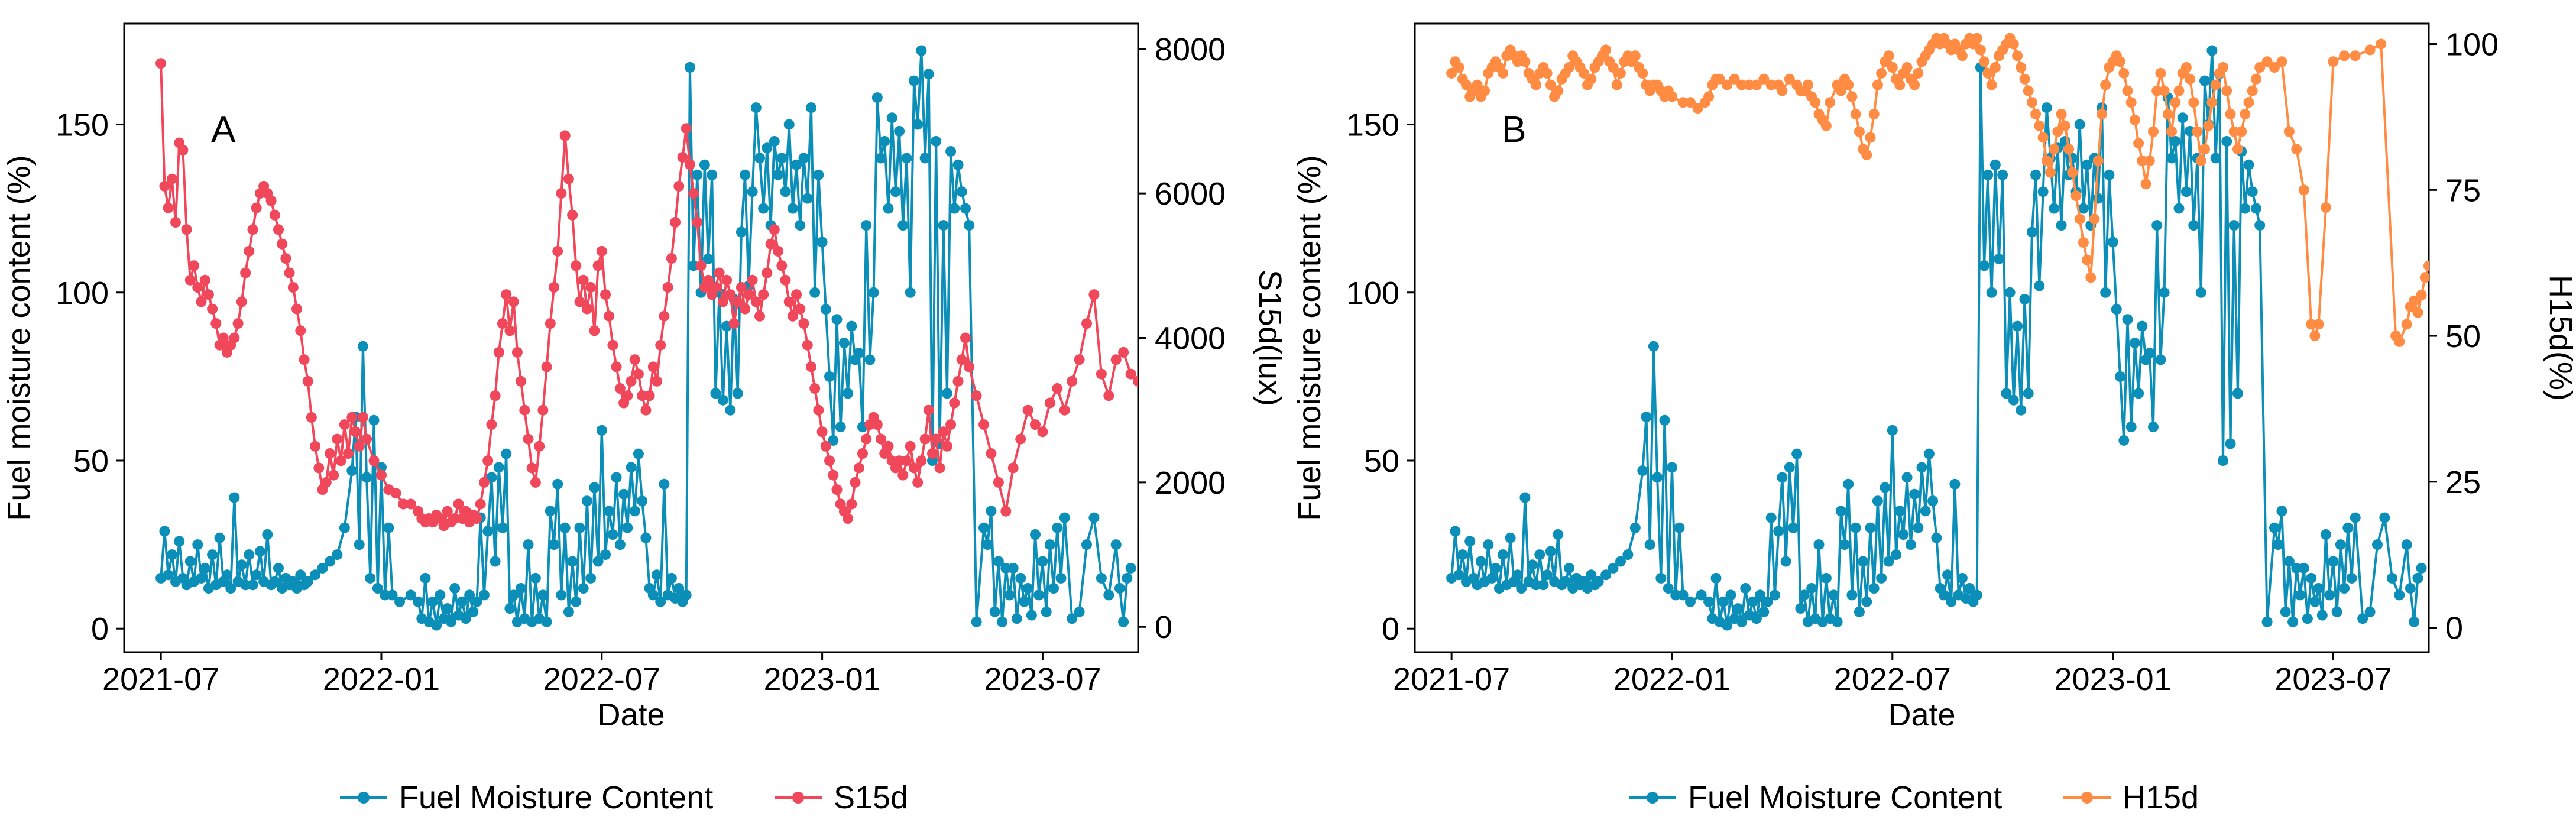  I want to click on x-tick-label: 2023-01, so click(2113, 679).